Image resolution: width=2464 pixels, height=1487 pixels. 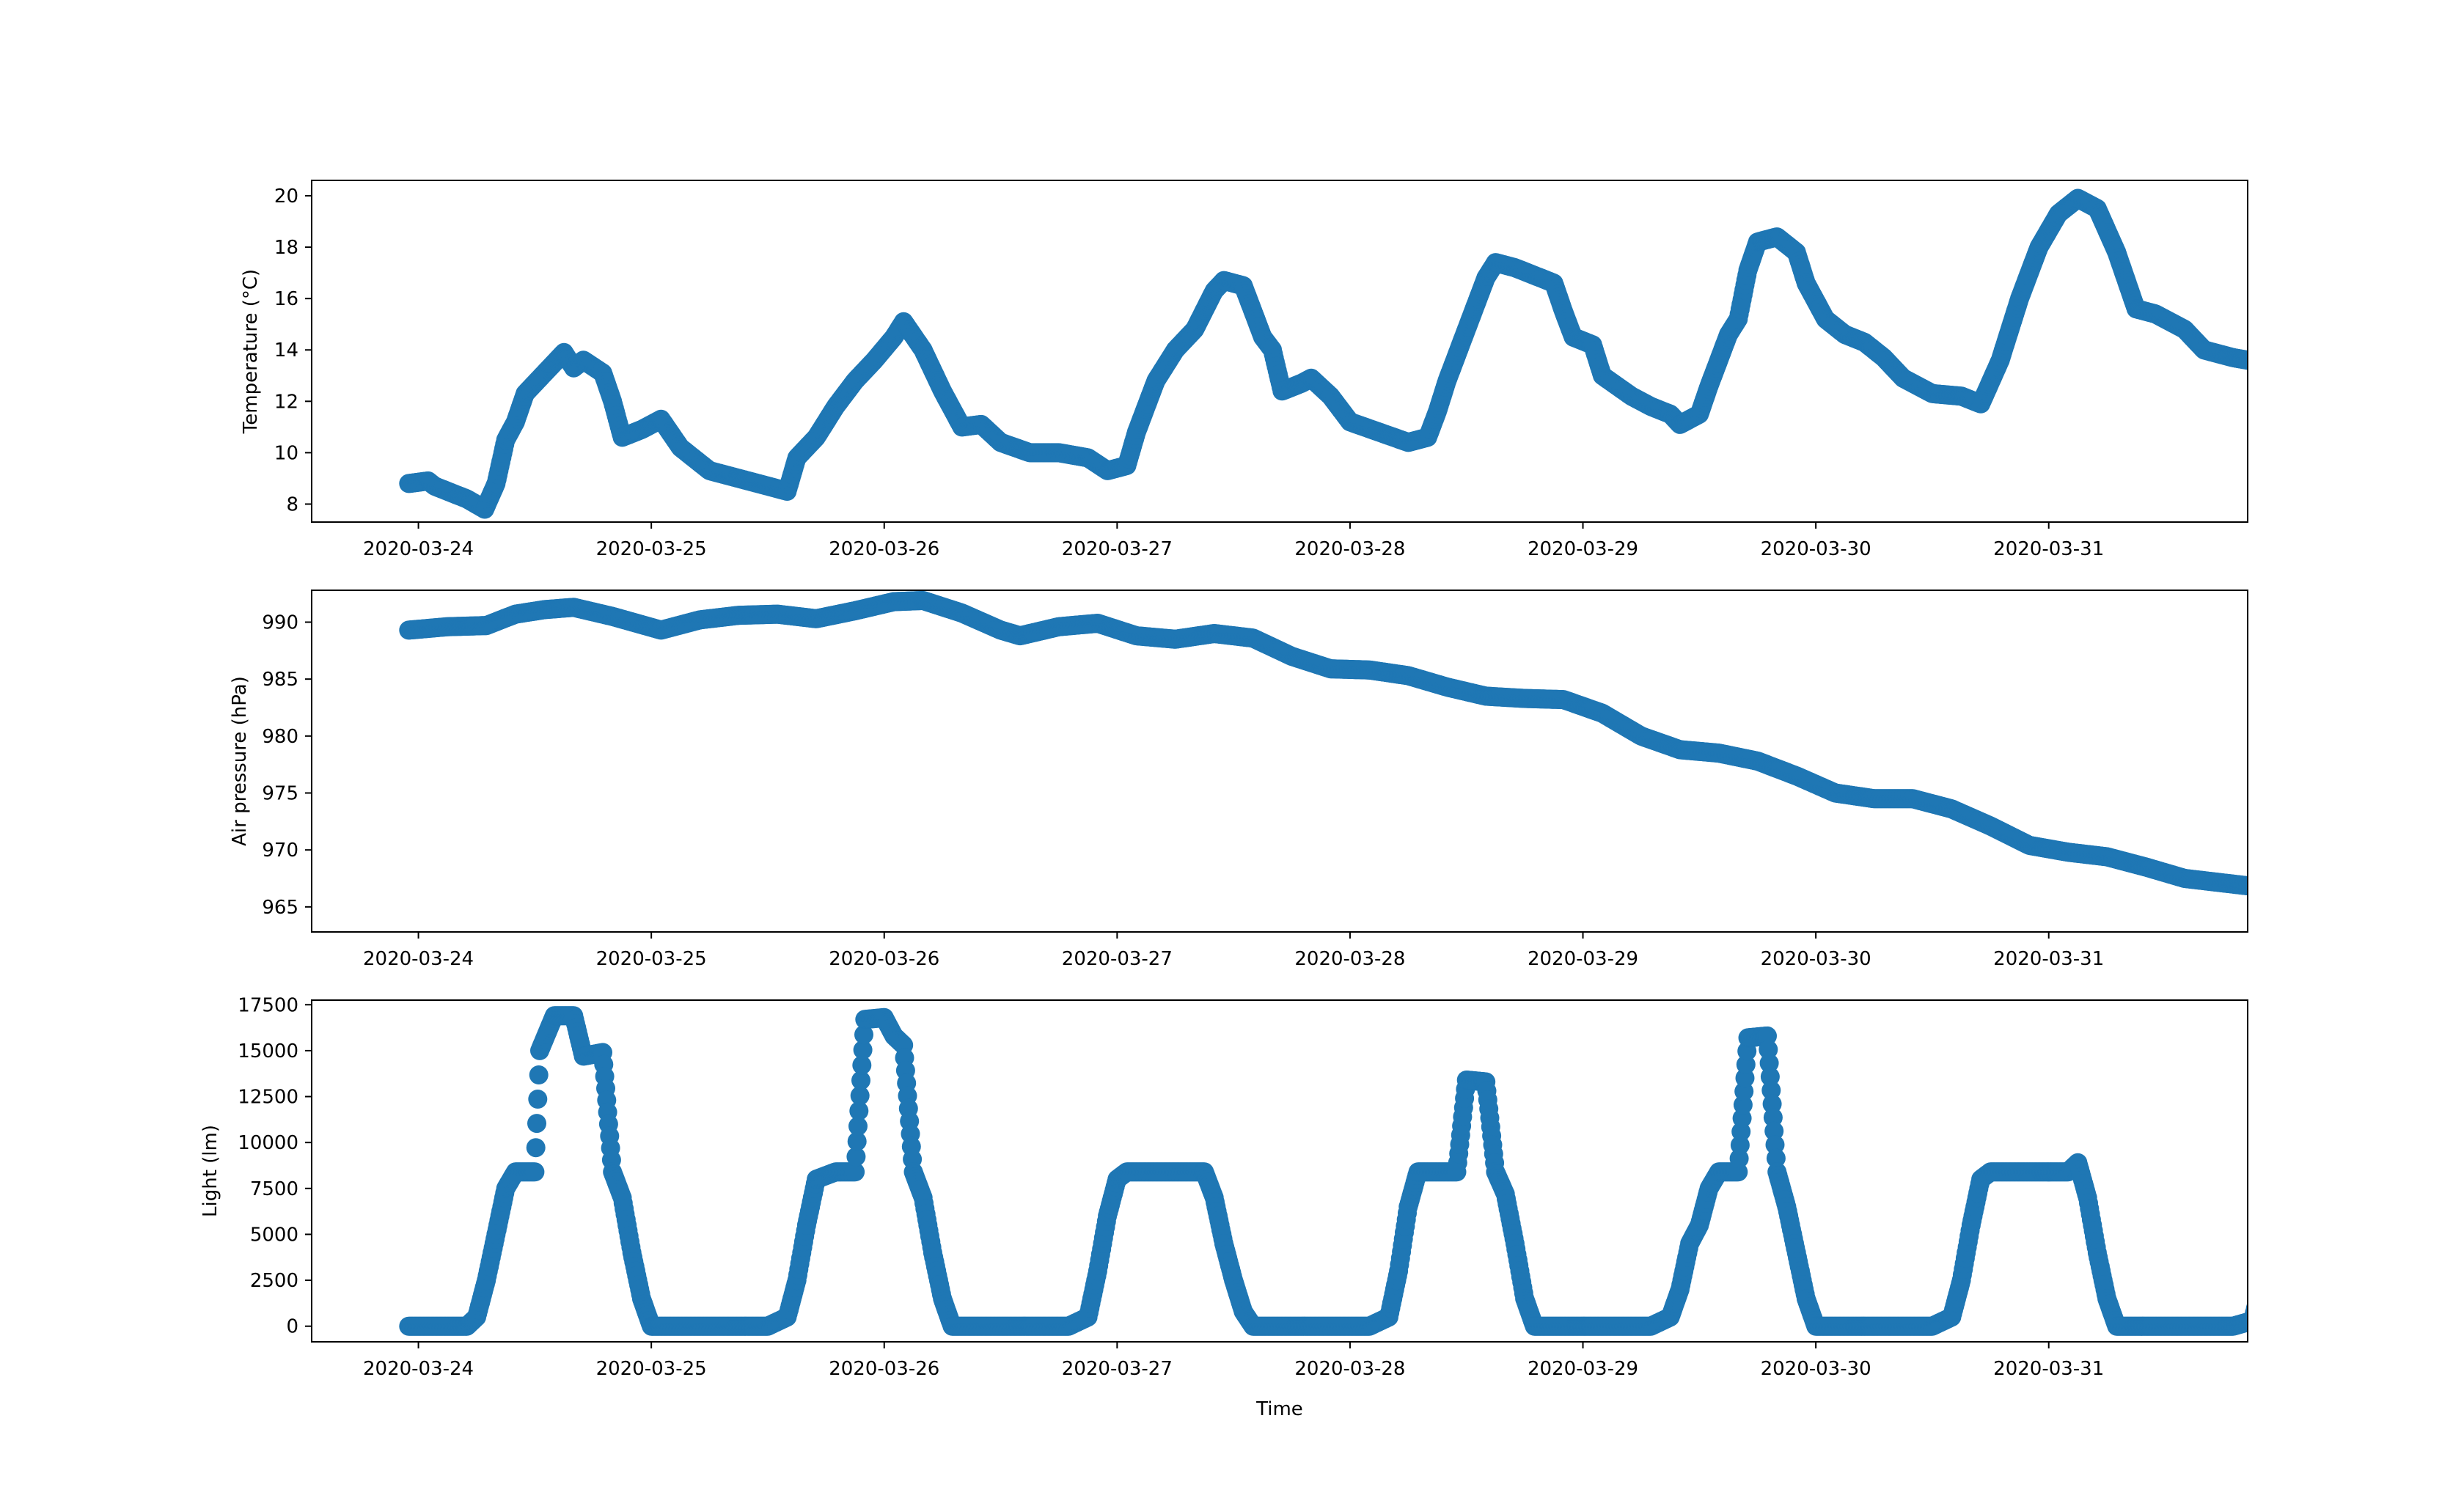 What do you see at coordinates (286, 197) in the screenshot?
I see `y-tick-label: 20` at bounding box center [286, 197].